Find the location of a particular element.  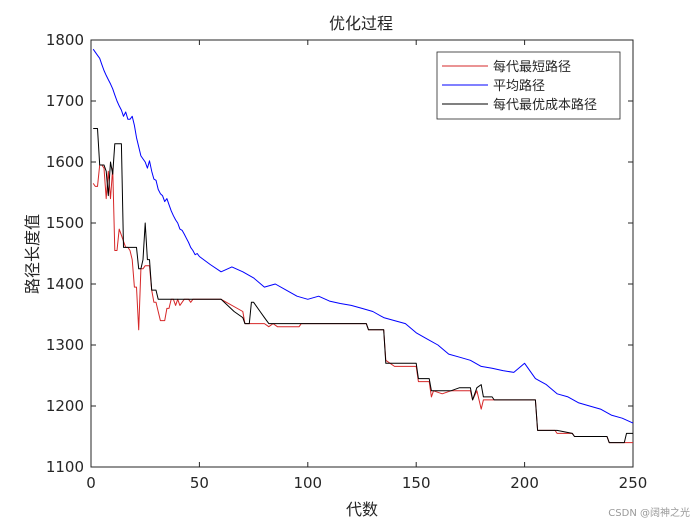

x-tick-label: 0 is located at coordinates (91, 483).